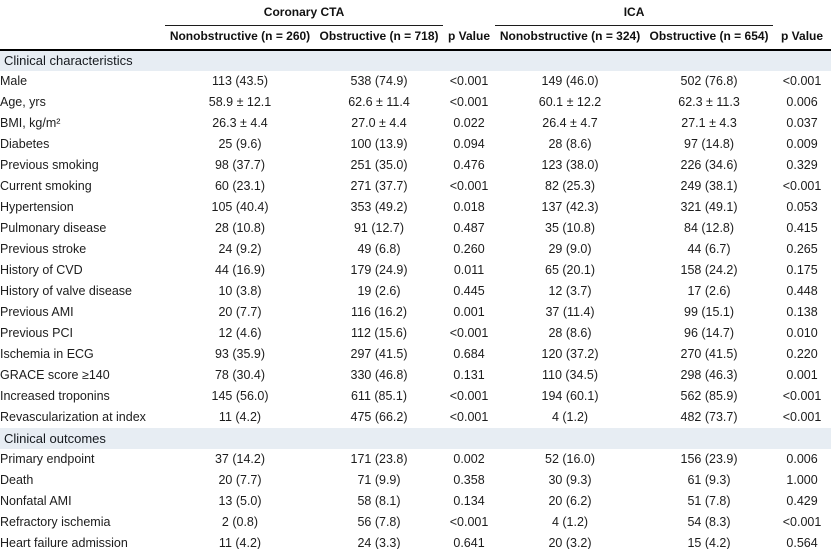 The height and width of the screenshot is (549, 831). Describe the element at coordinates (379, 81) in the screenshot. I see `cell-value: 538 (74.9)` at that location.